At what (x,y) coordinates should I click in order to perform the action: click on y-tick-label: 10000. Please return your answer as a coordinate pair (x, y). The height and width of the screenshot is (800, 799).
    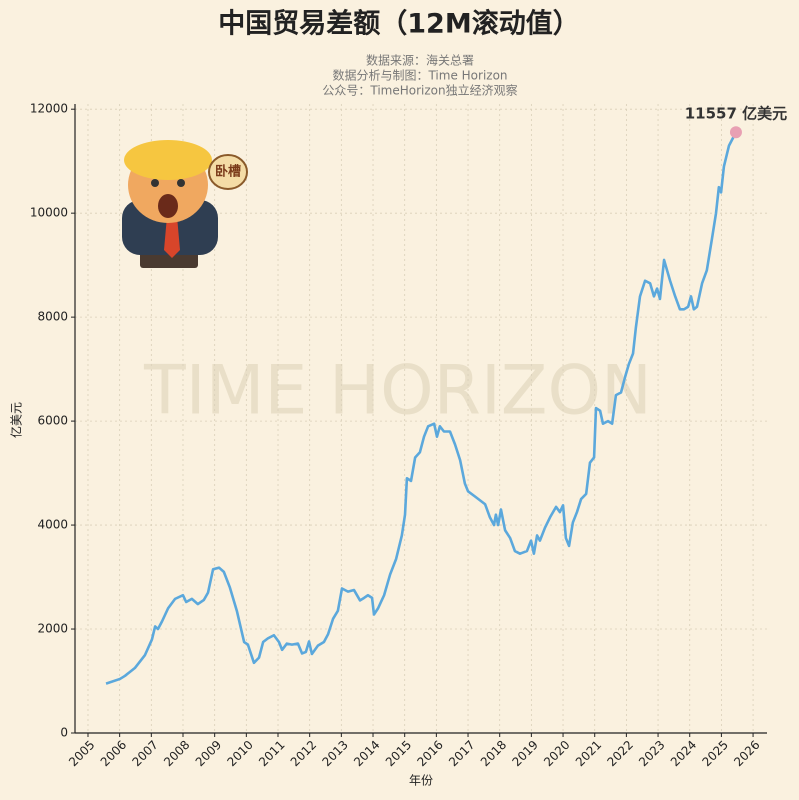
    Looking at the image, I should click on (49, 213).